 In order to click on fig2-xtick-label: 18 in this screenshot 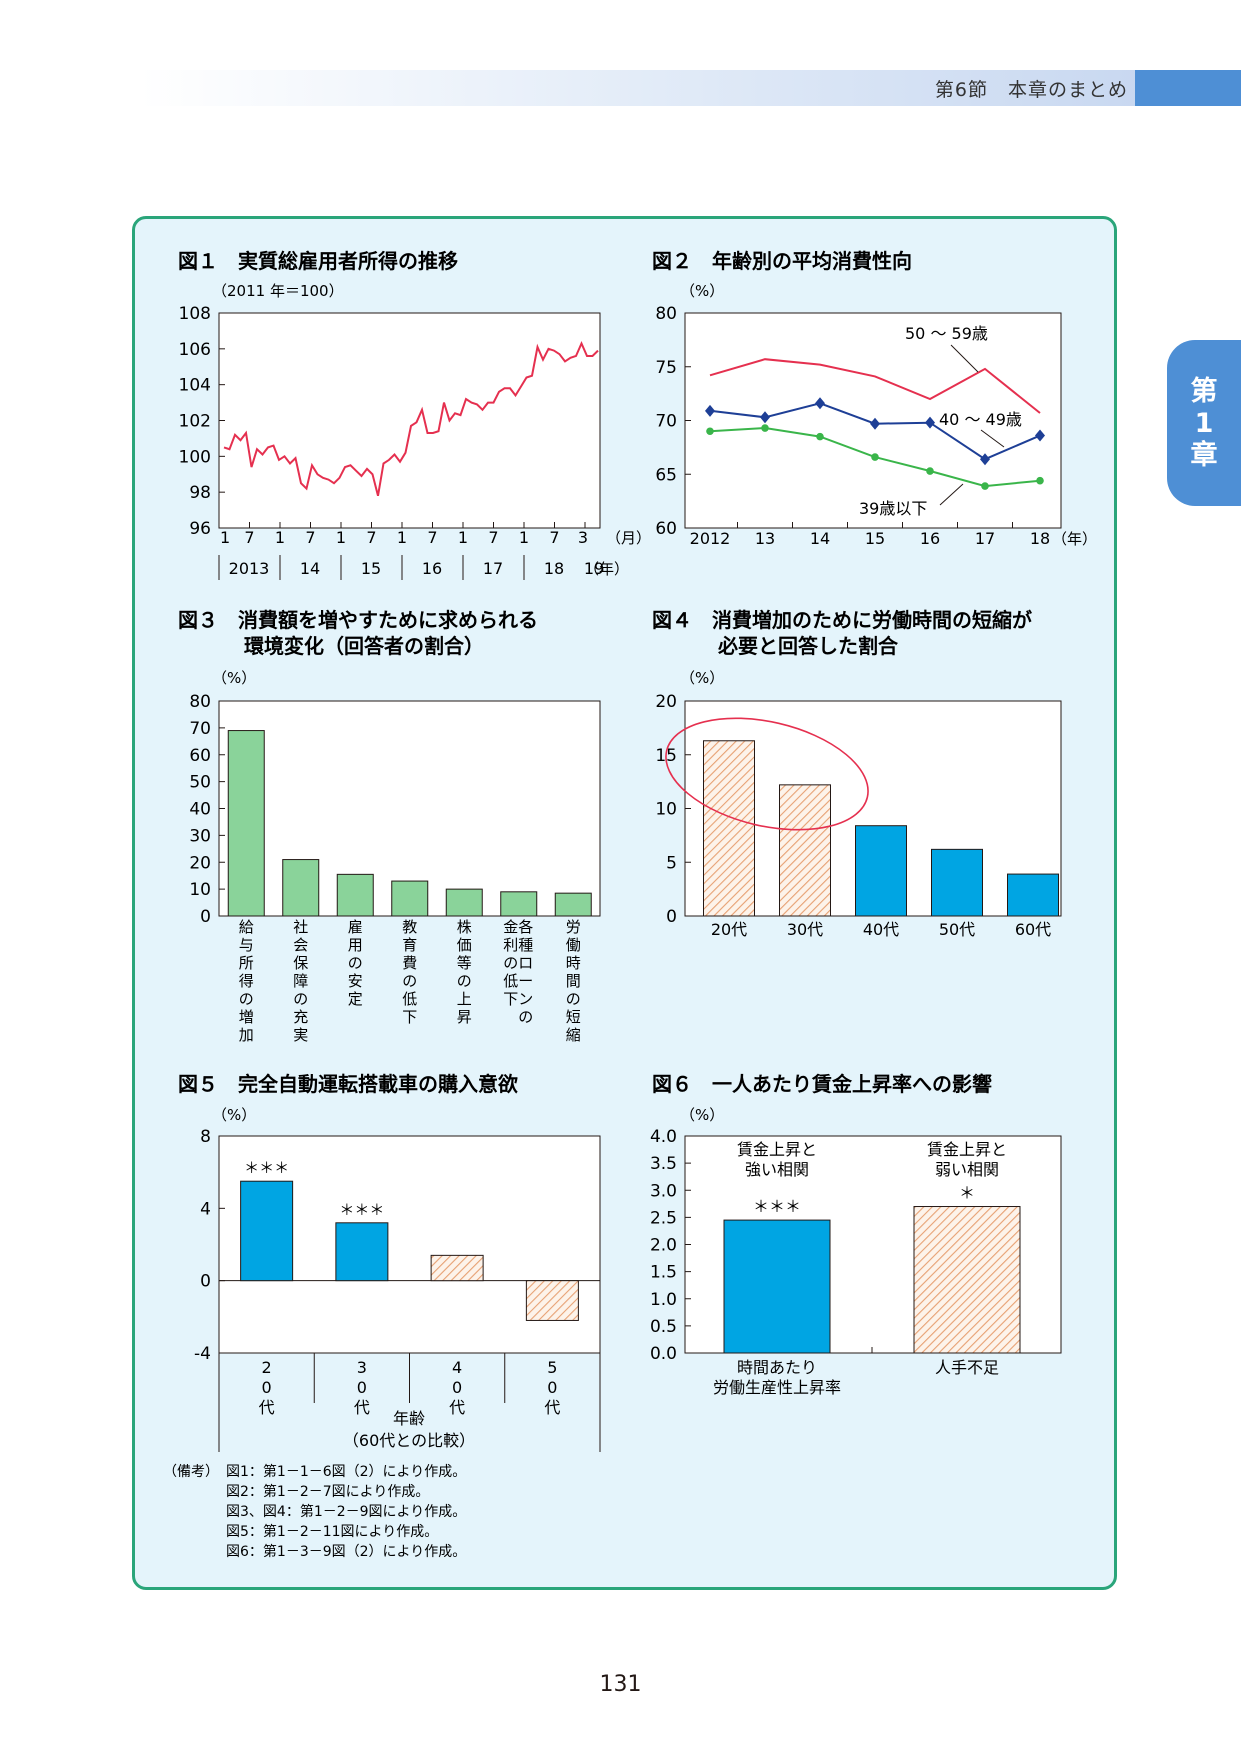, I will do `click(1040, 538)`.